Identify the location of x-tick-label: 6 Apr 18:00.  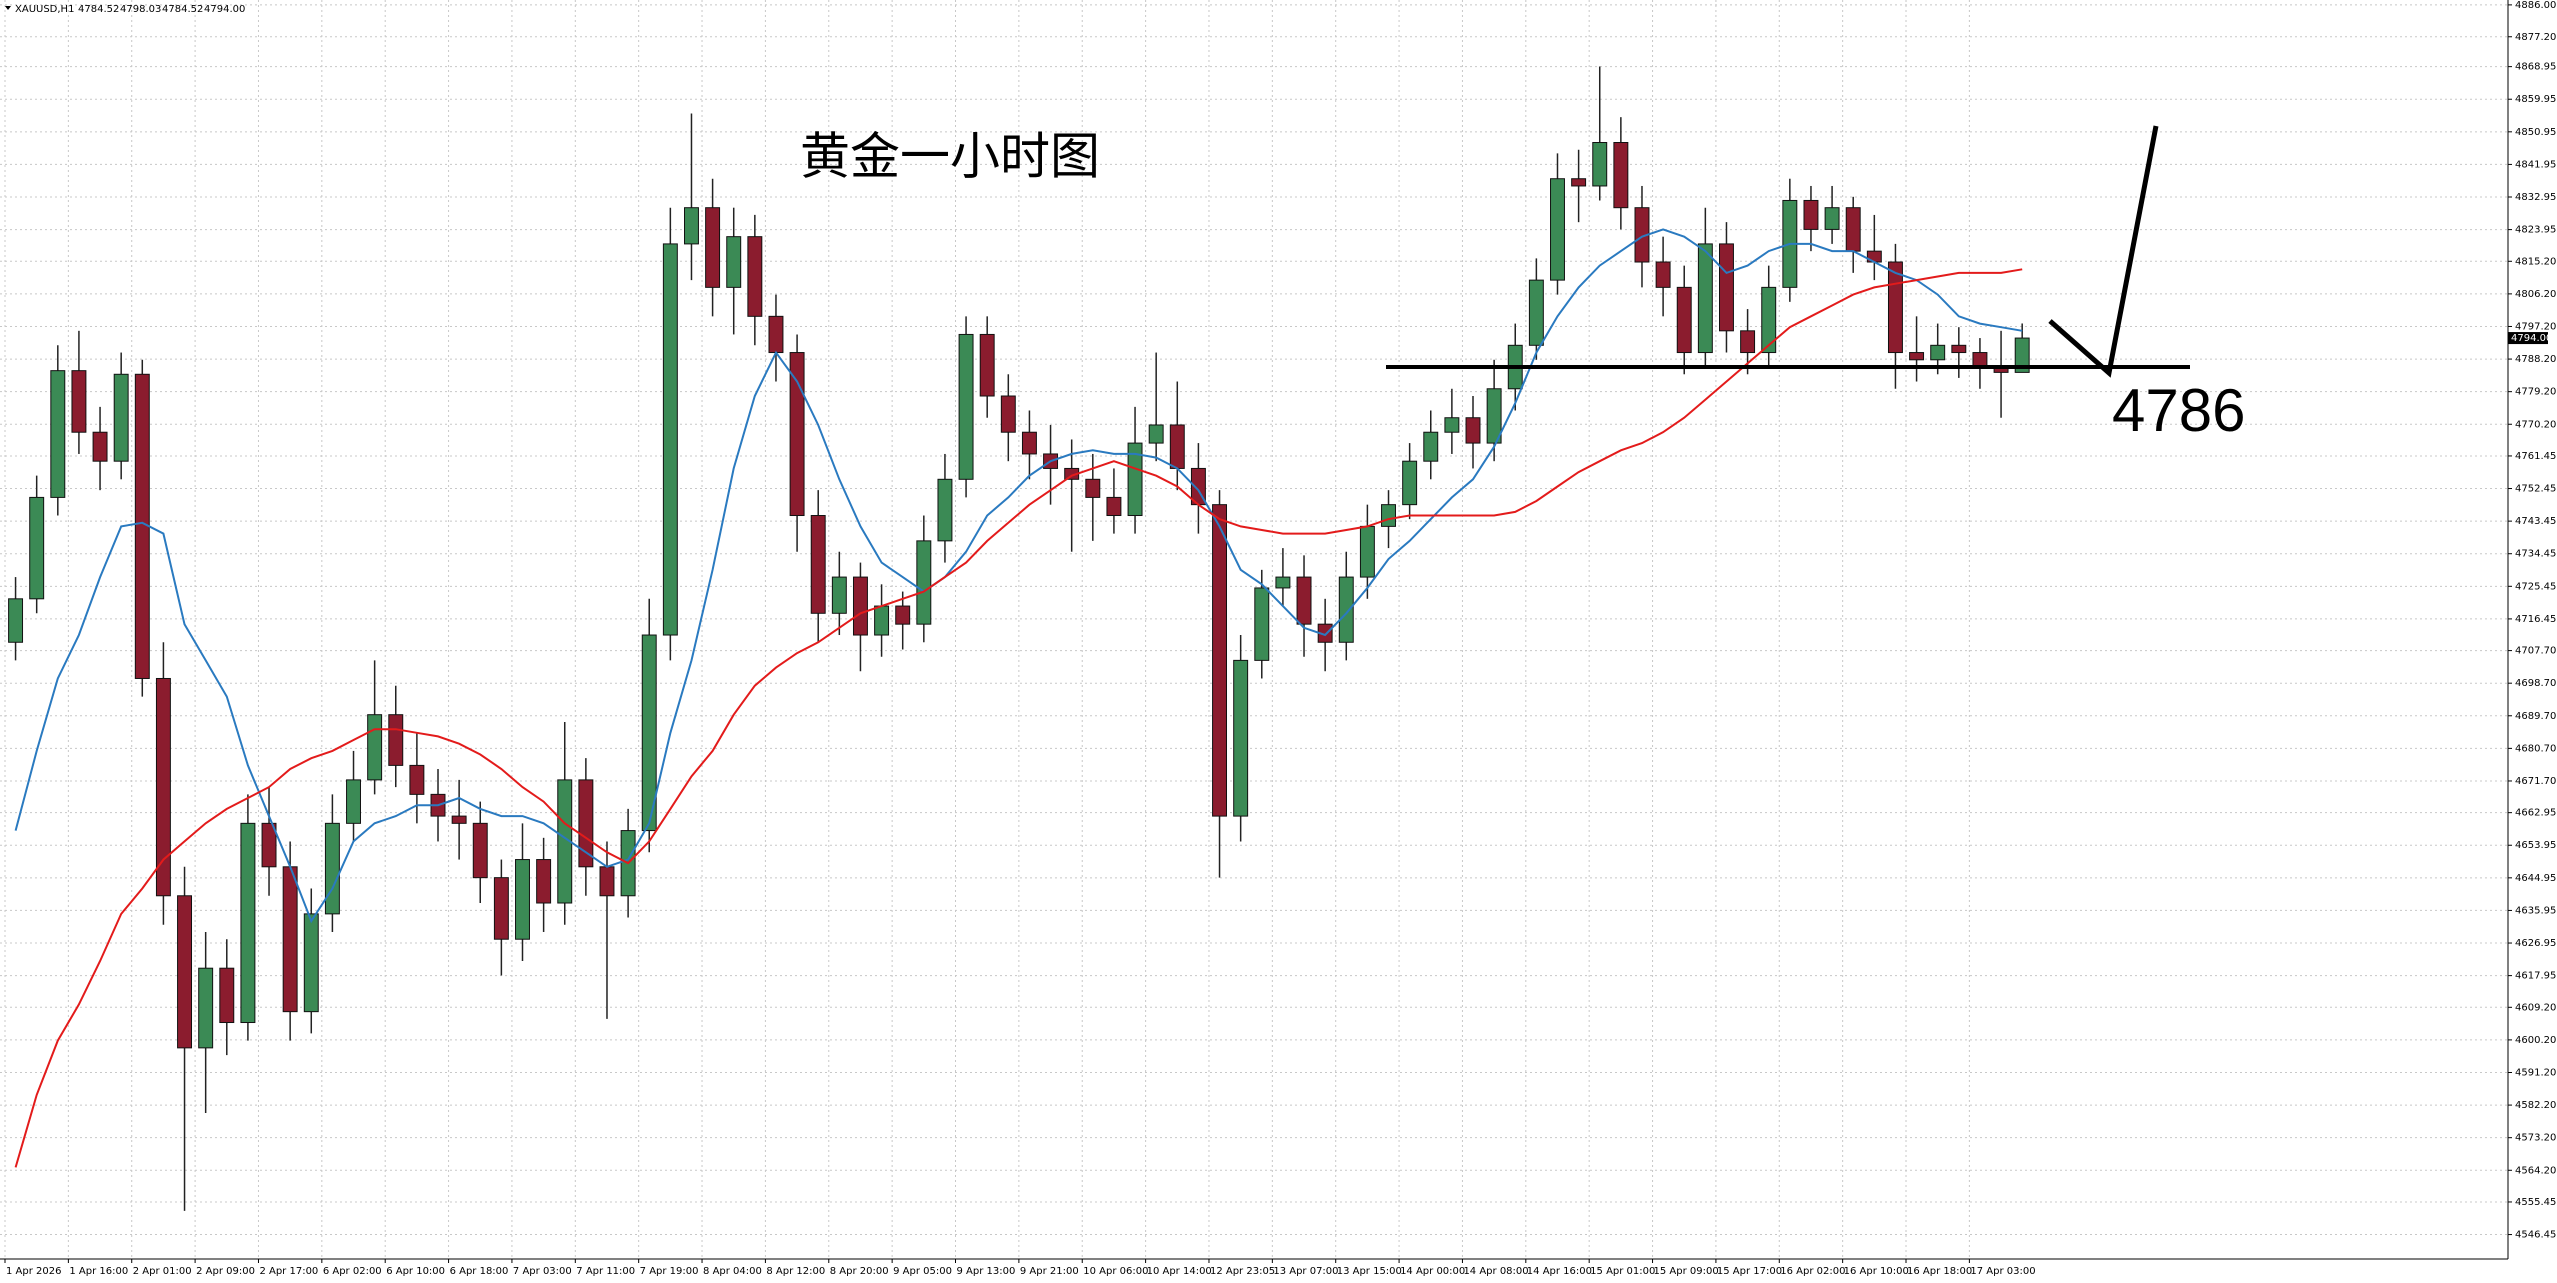
(479, 1271).